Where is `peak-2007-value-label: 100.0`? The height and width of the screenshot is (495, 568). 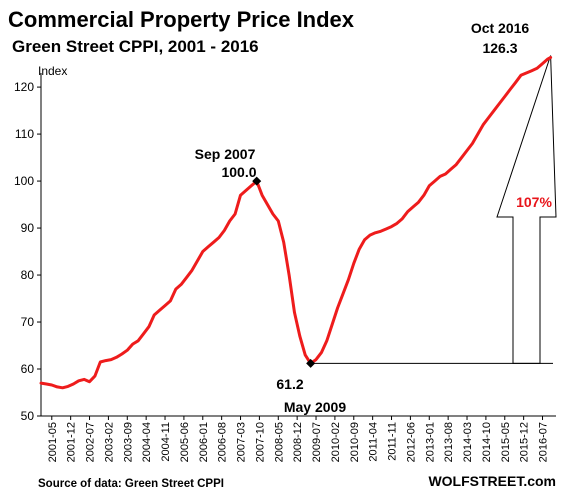 peak-2007-value-label: 100.0 is located at coordinates (238, 172).